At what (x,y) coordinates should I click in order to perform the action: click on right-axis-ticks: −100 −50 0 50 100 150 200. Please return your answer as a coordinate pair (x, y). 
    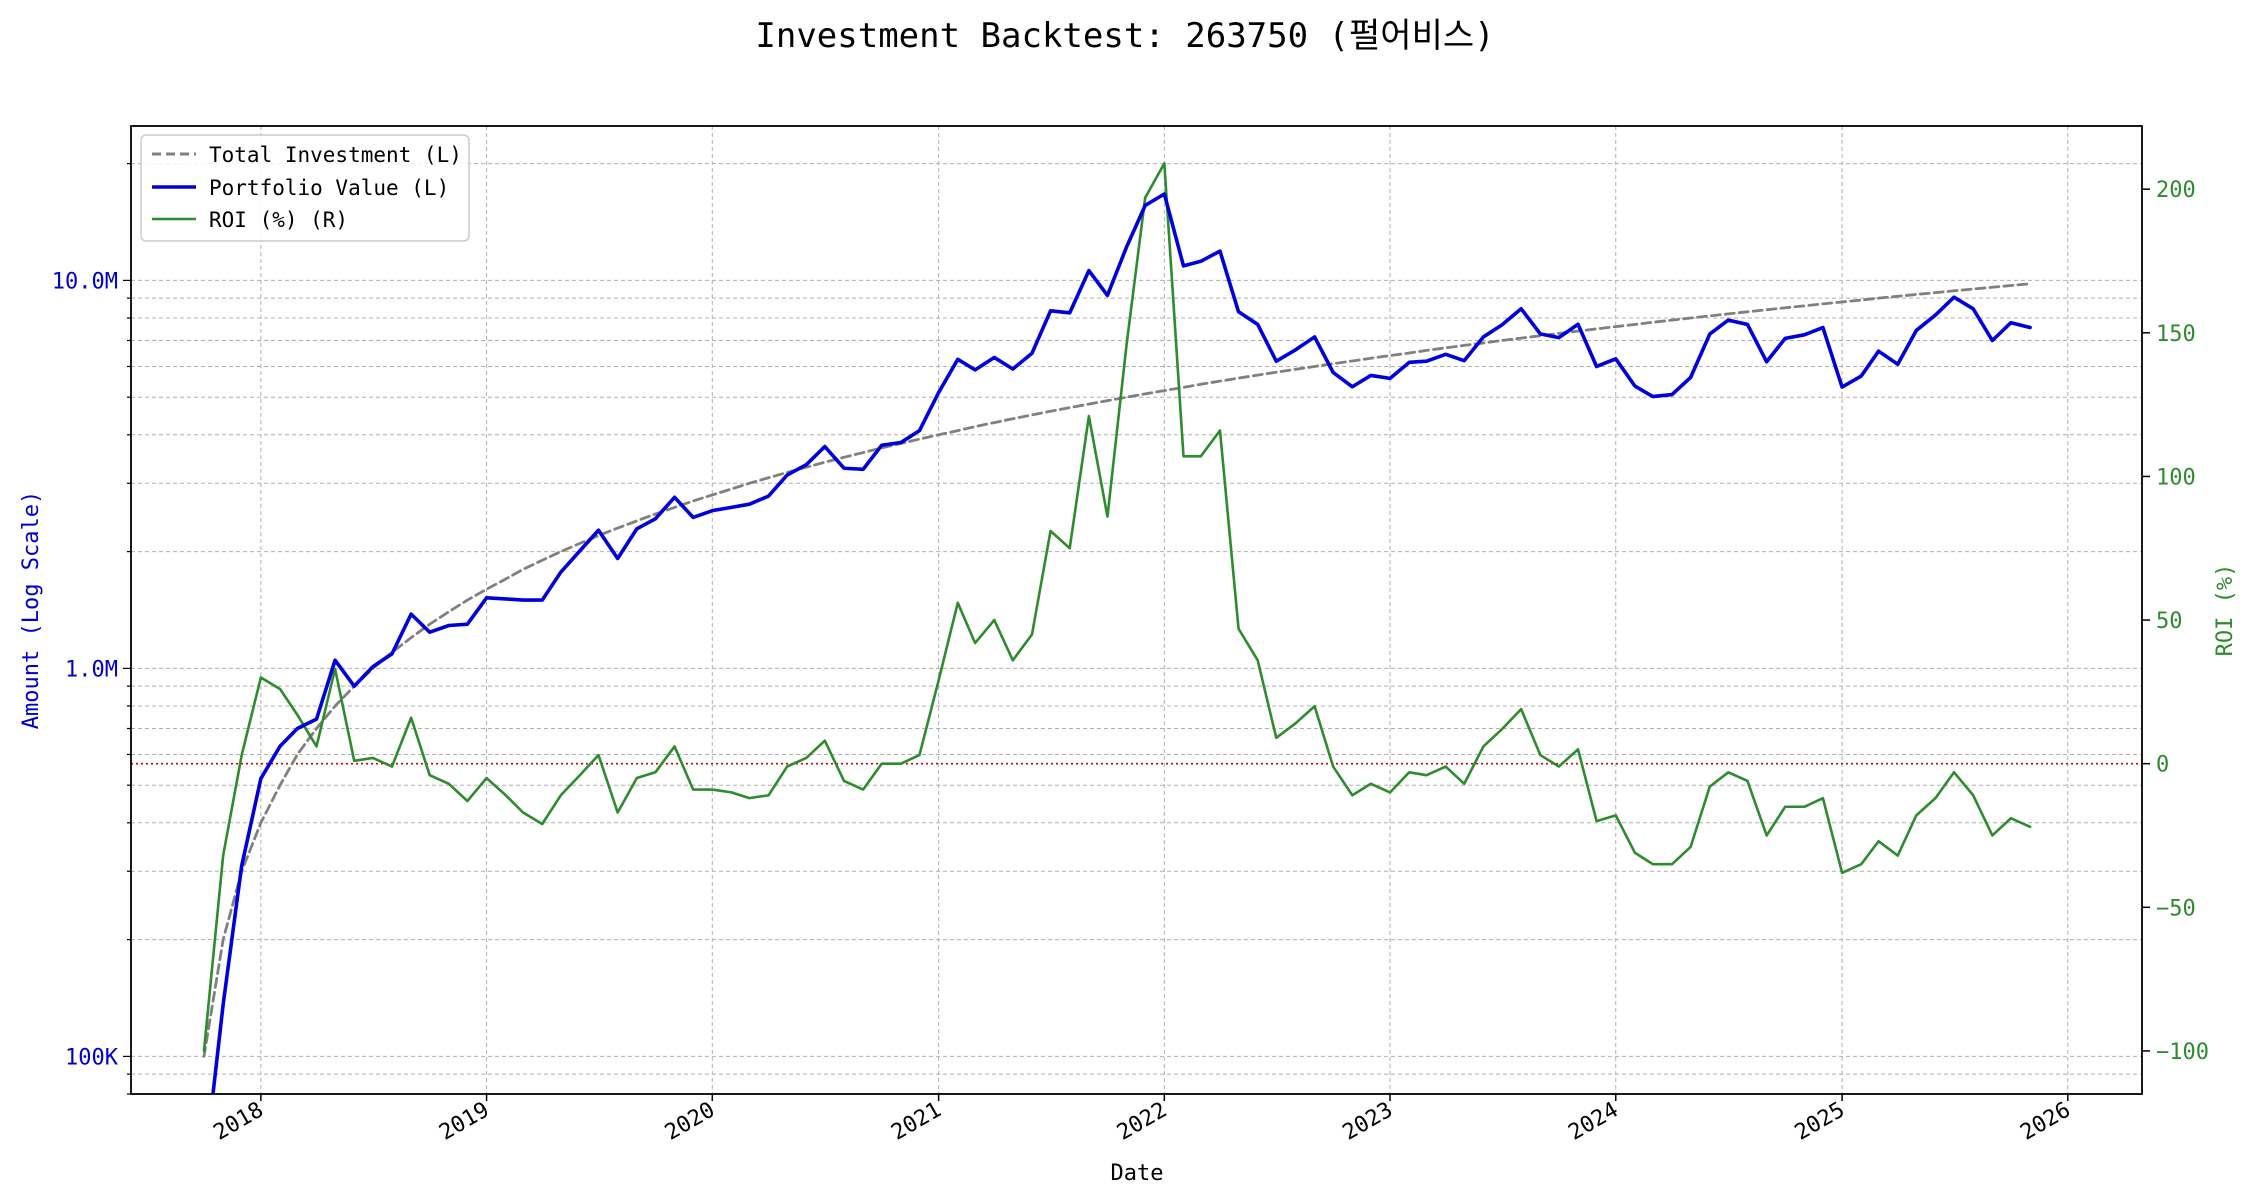
    Looking at the image, I should click on (2175, 621).